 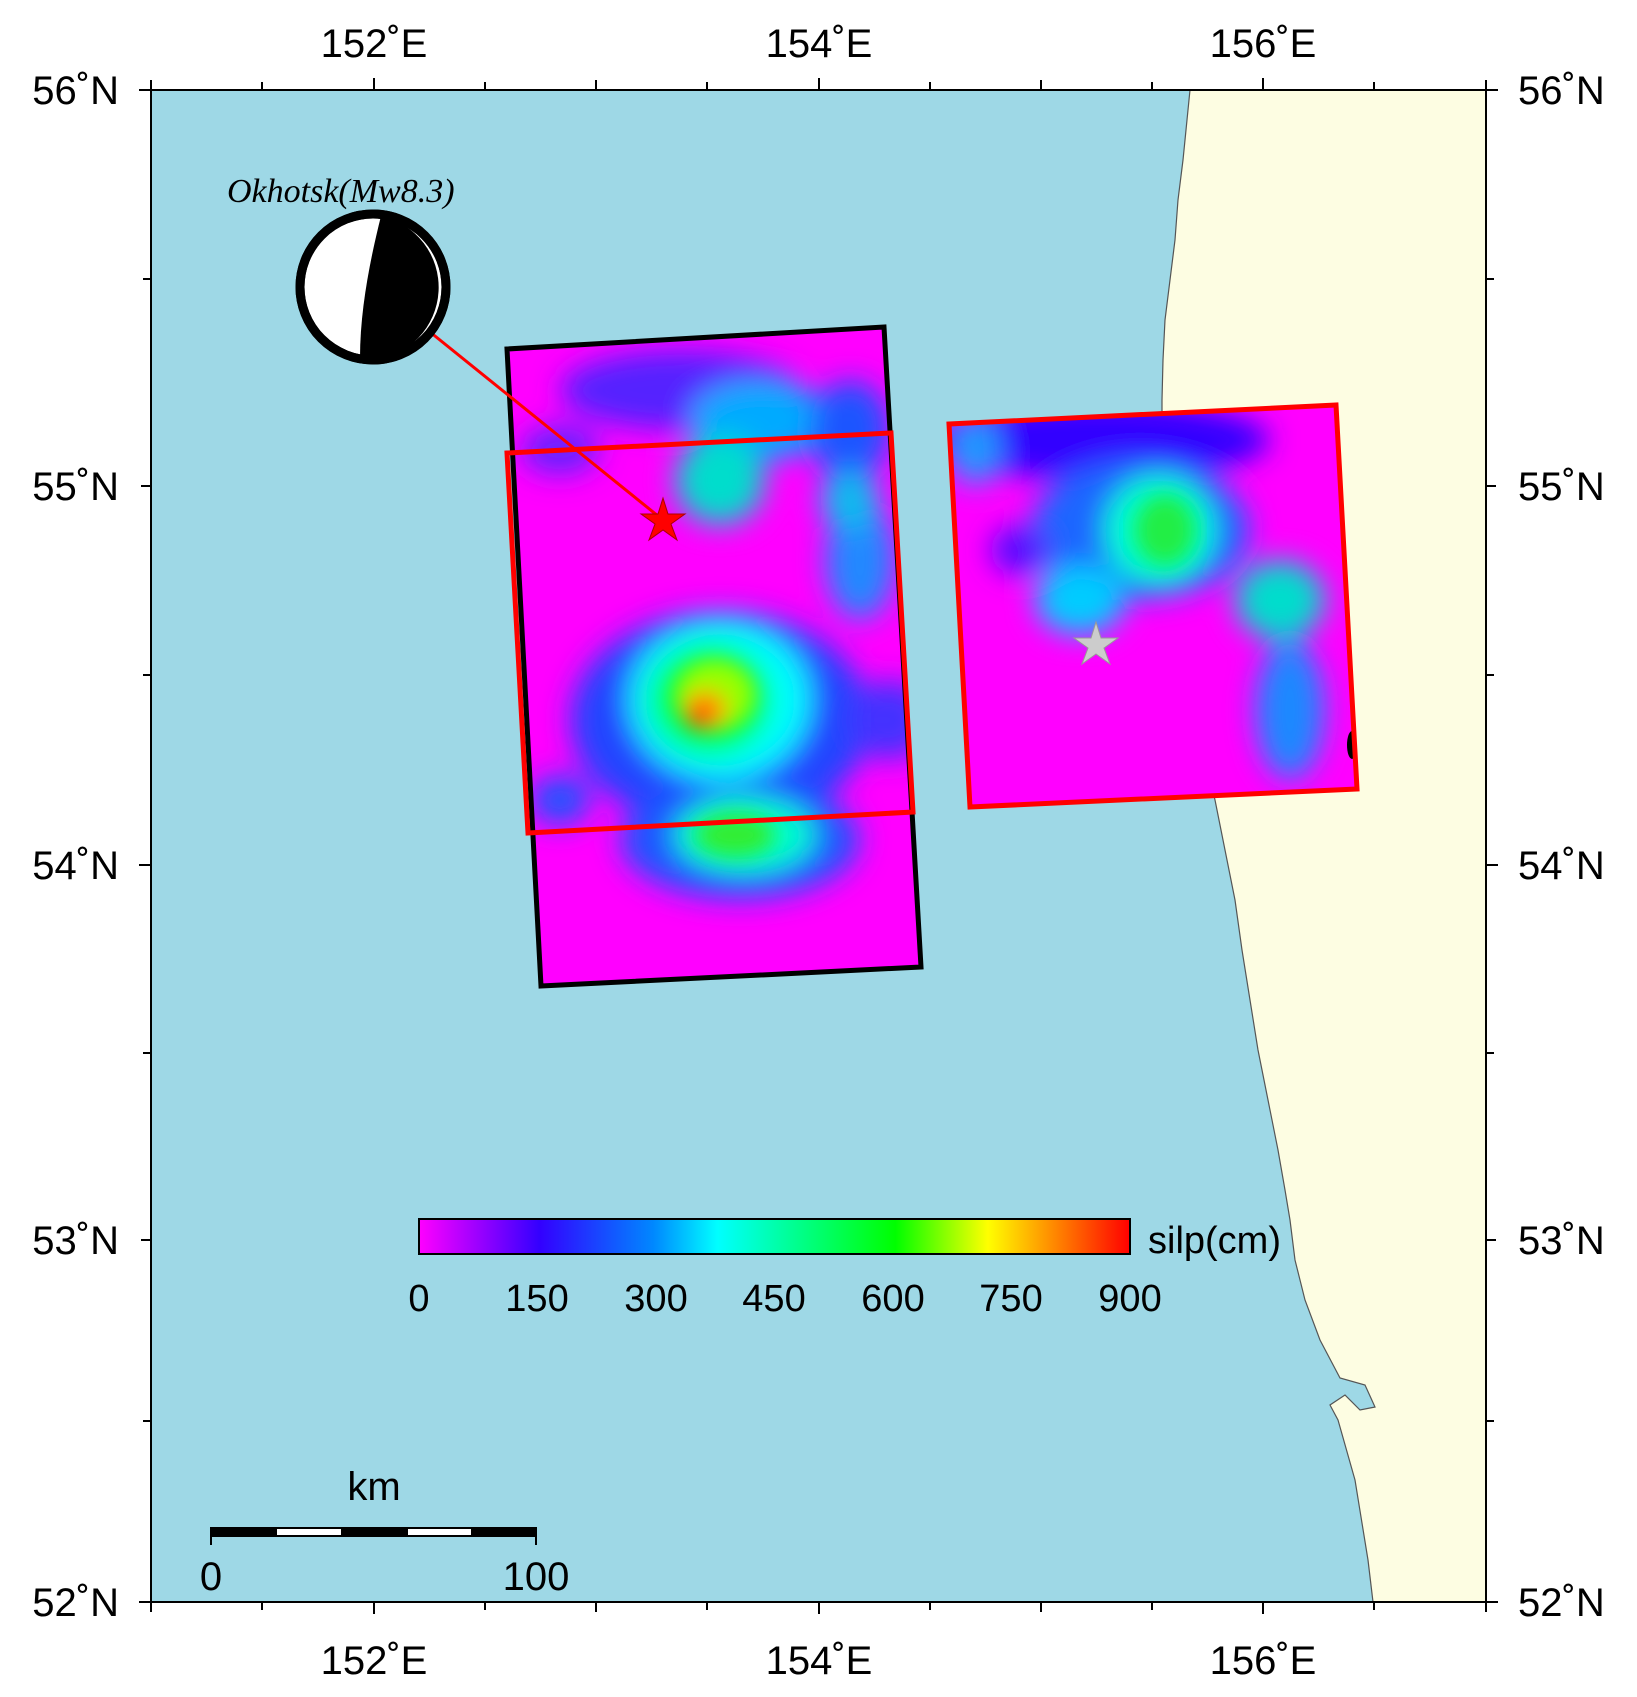 I want to click on scale-bar-unit: km, so click(x=373, y=1487).